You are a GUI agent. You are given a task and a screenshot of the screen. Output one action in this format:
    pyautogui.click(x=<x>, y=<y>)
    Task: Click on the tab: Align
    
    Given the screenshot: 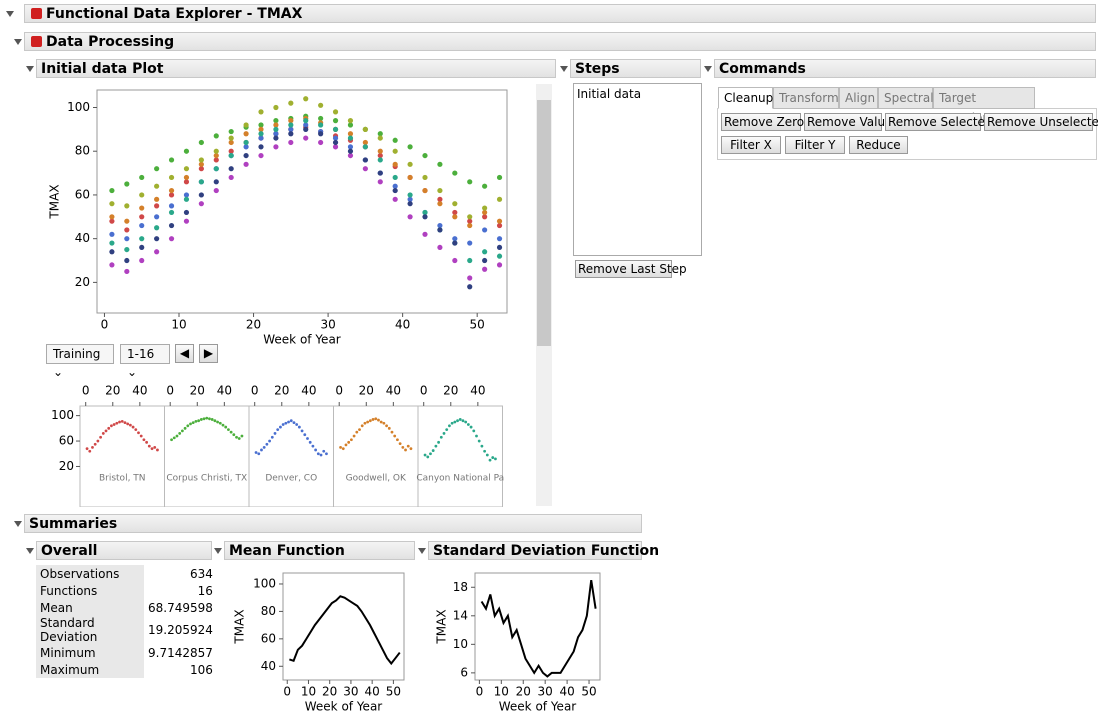 What is the action you would take?
    pyautogui.click(x=858, y=98)
    